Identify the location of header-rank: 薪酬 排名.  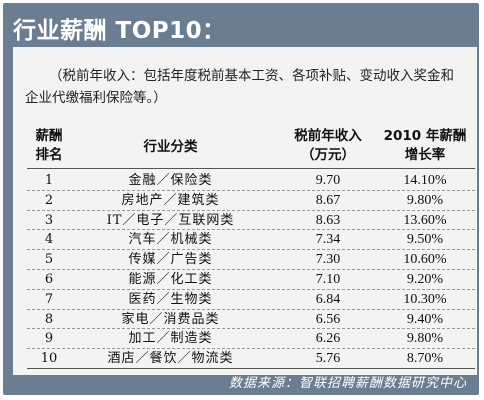
(49, 147).